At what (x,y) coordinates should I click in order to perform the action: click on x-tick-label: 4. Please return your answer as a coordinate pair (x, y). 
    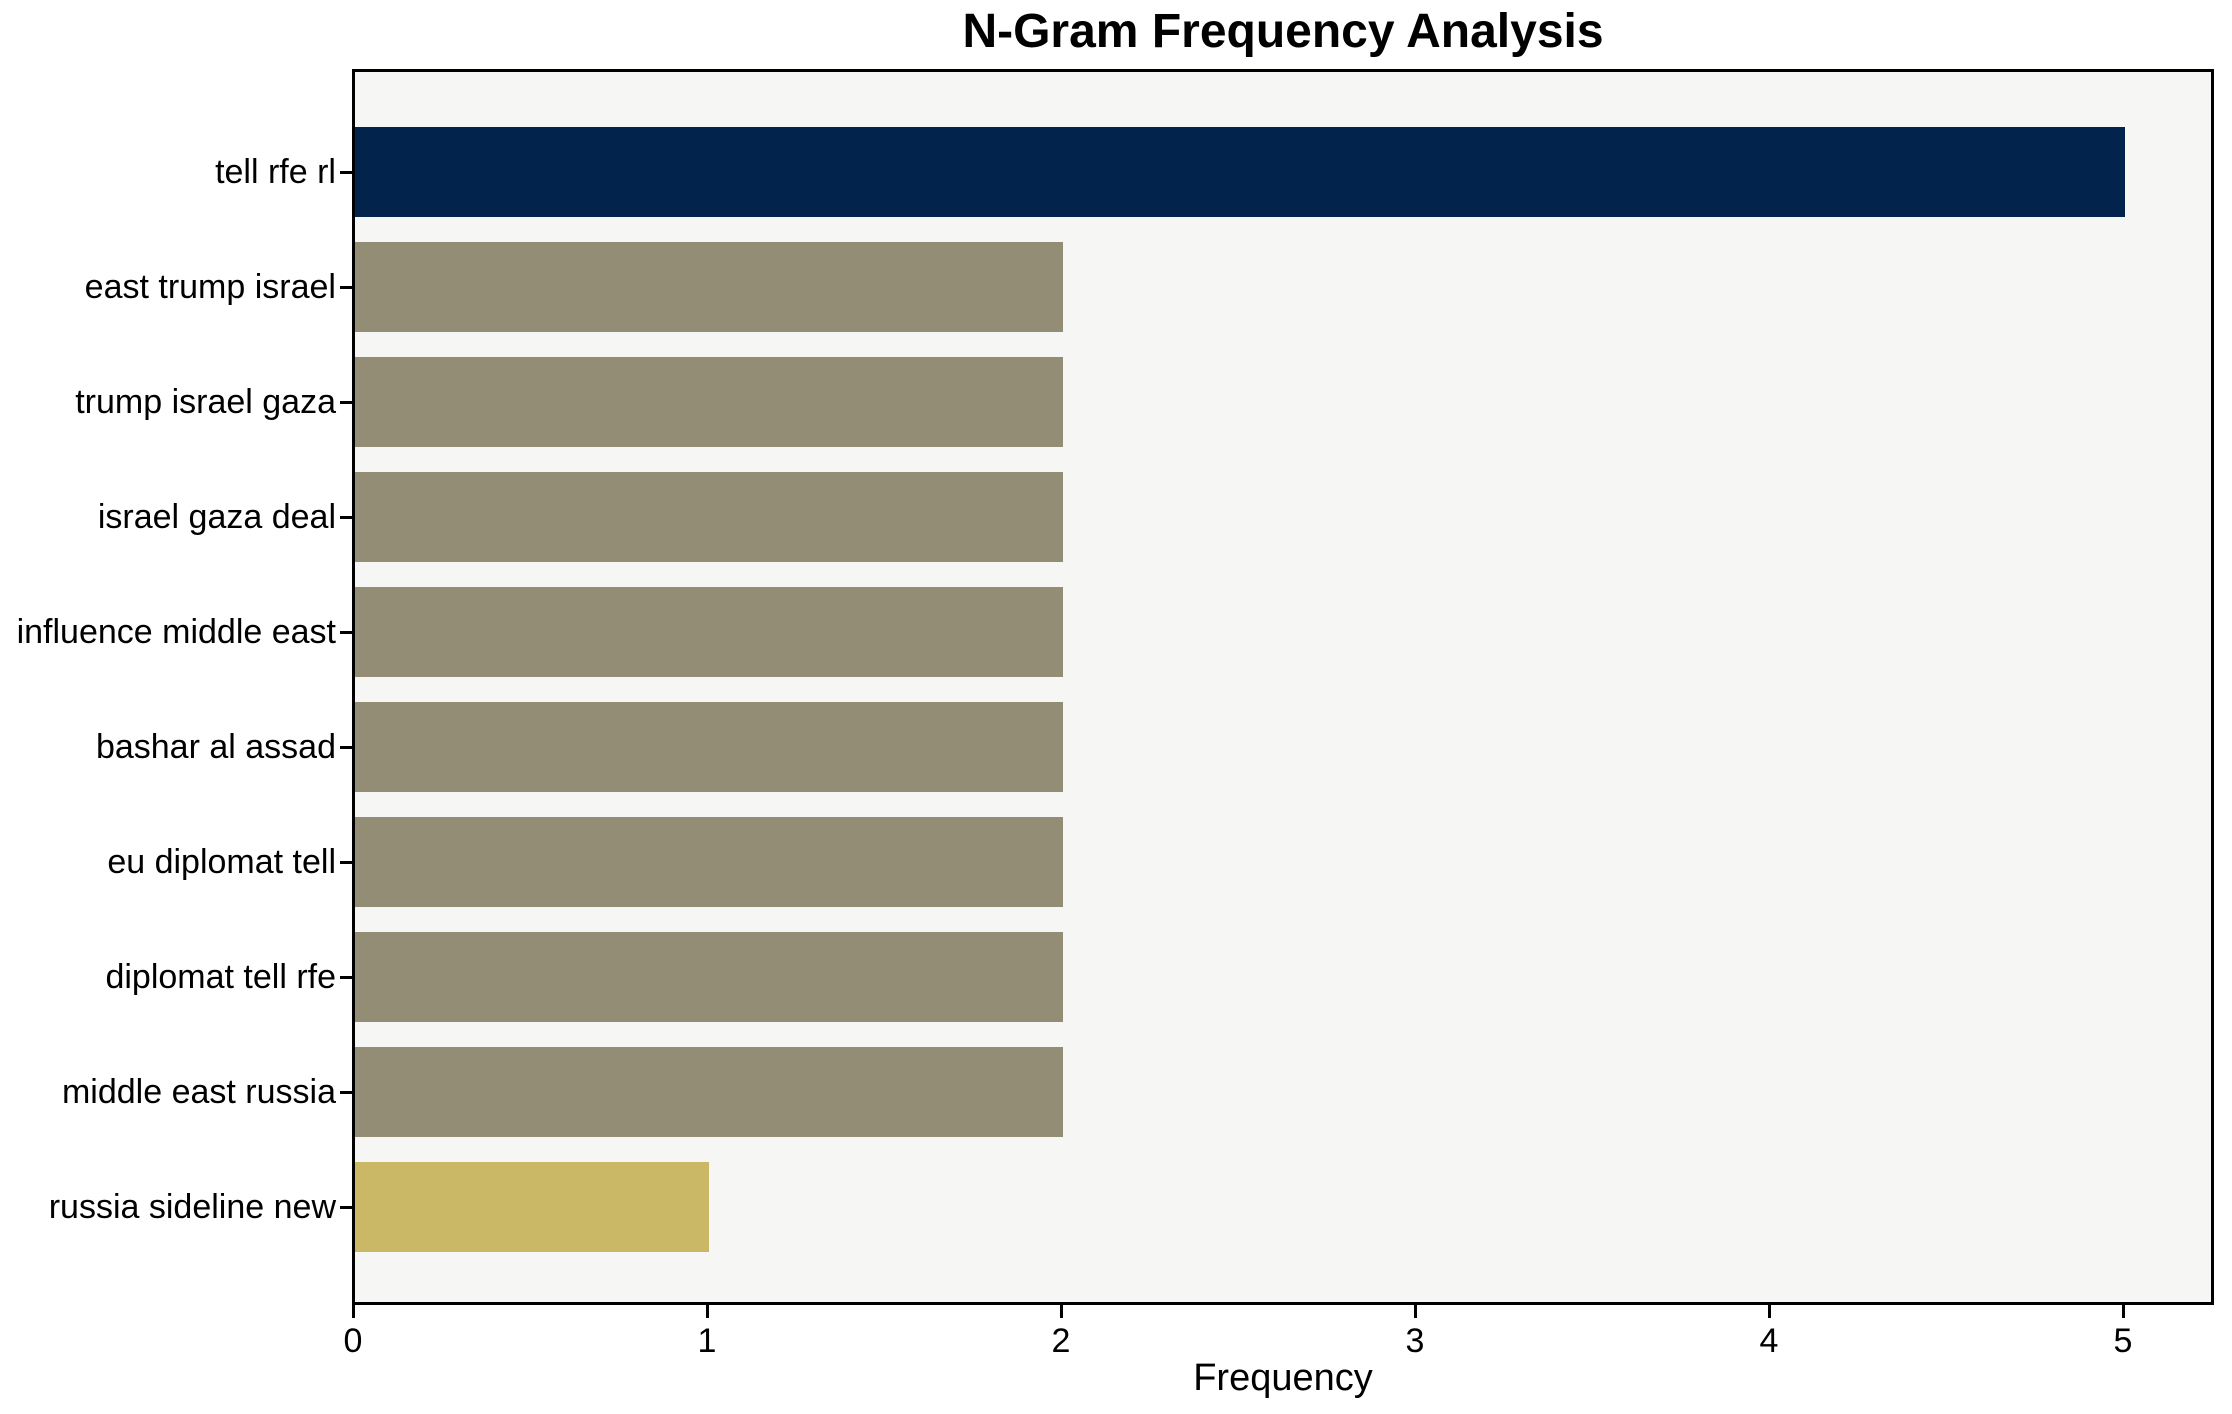
    Looking at the image, I should click on (1769, 1341).